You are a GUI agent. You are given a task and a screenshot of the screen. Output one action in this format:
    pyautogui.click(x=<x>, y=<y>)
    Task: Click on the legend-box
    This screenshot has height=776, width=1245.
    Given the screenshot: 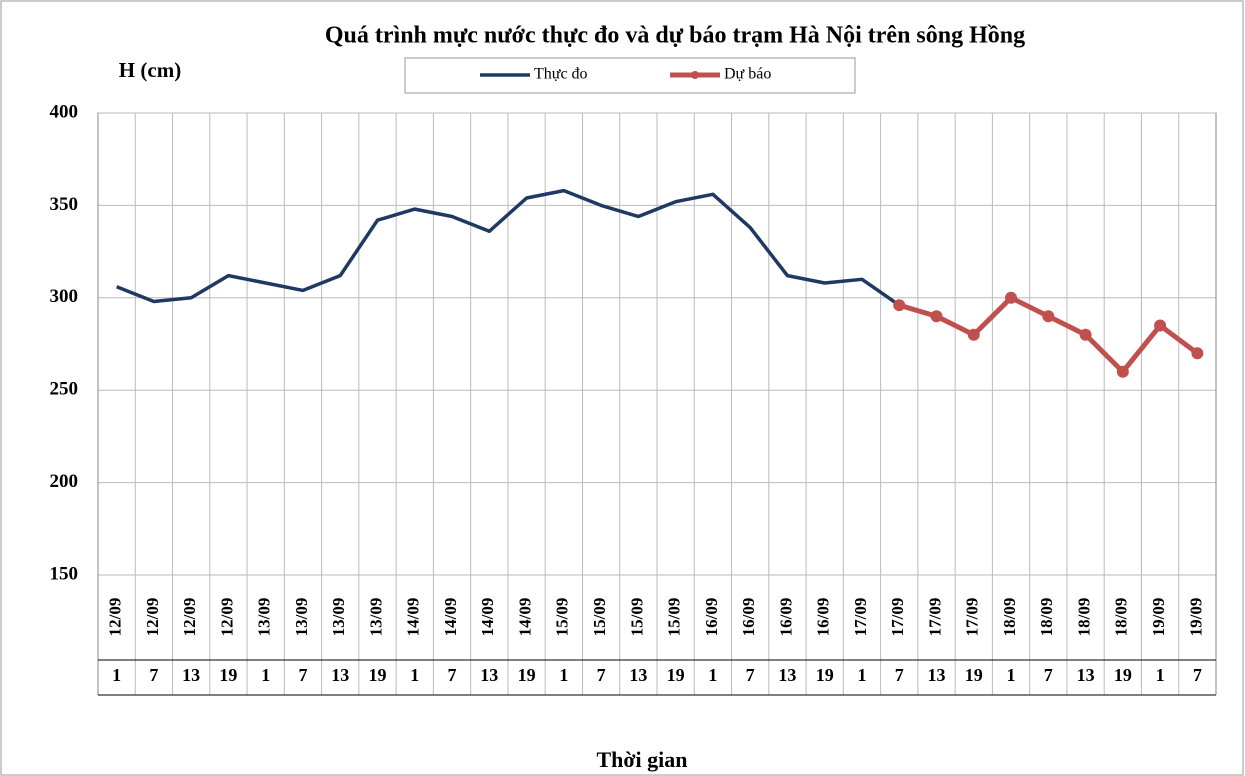 What is the action you would take?
    pyautogui.click(x=630, y=75)
    